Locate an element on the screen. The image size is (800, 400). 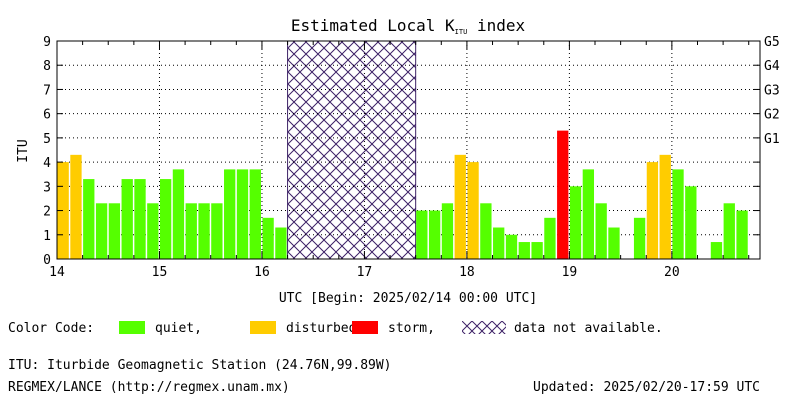
right-axis-labels: G1 G2 G3 G4 G5 is located at coordinates (772, 91).